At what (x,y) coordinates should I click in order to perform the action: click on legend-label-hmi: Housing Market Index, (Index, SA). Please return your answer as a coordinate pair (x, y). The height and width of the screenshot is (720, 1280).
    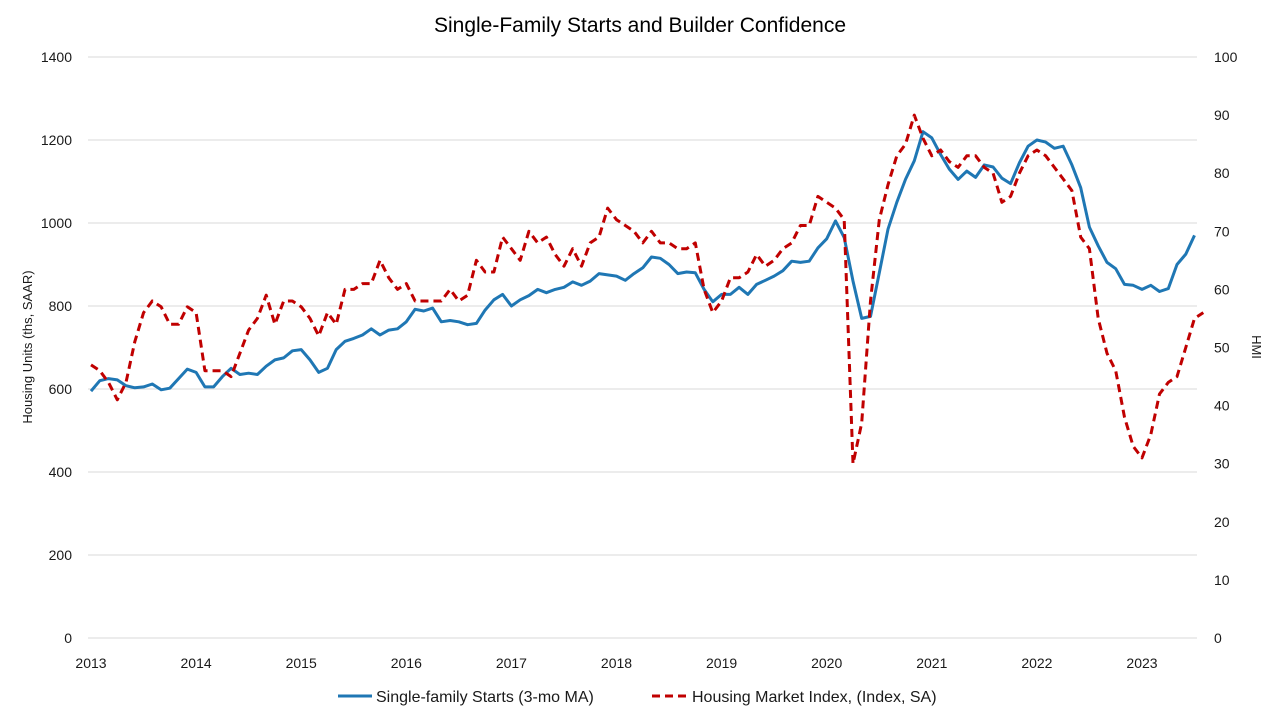
    Looking at the image, I should click on (814, 697).